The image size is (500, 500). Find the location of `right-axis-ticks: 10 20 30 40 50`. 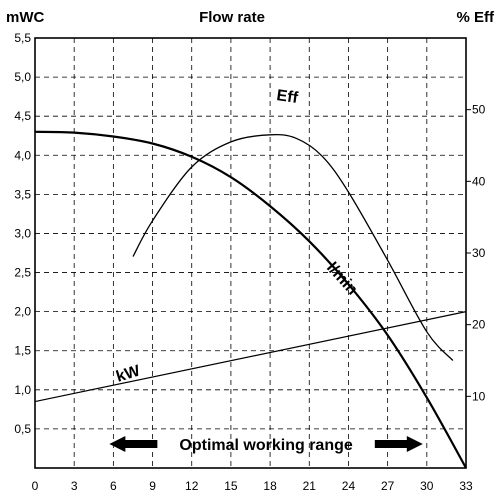

right-axis-ticks: 10 20 30 40 50 is located at coordinates (476, 253).